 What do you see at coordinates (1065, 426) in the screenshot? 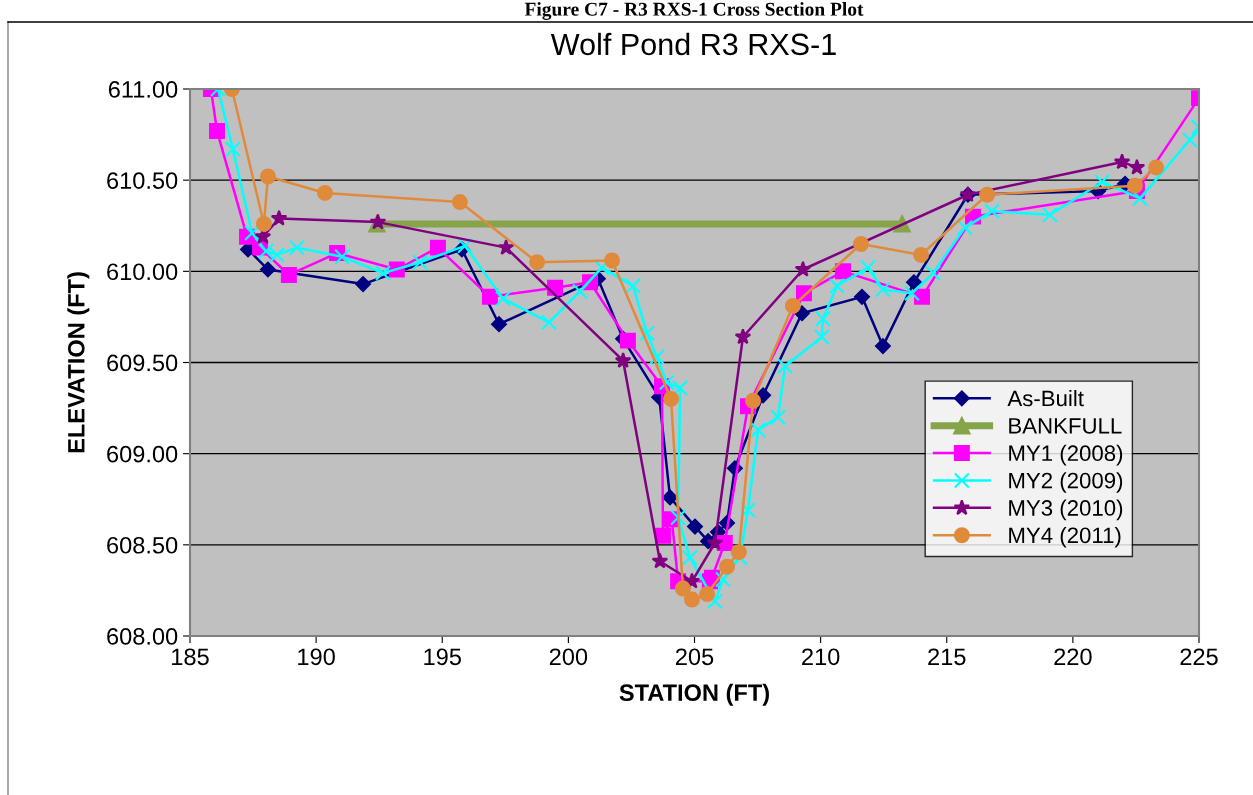
I see `legend-label: BANKFULL` at bounding box center [1065, 426].